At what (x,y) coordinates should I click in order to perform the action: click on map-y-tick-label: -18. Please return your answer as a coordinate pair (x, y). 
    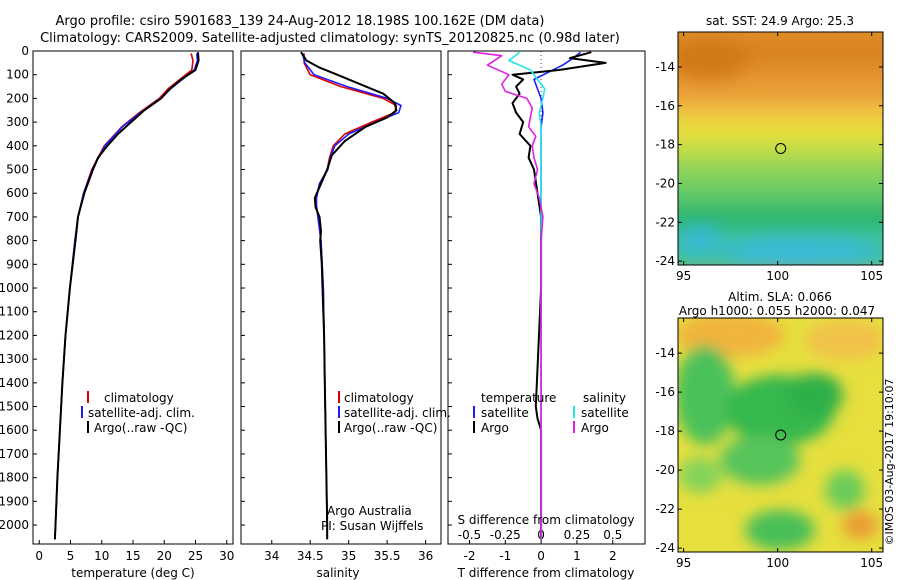
    Looking at the image, I should click on (665, 145).